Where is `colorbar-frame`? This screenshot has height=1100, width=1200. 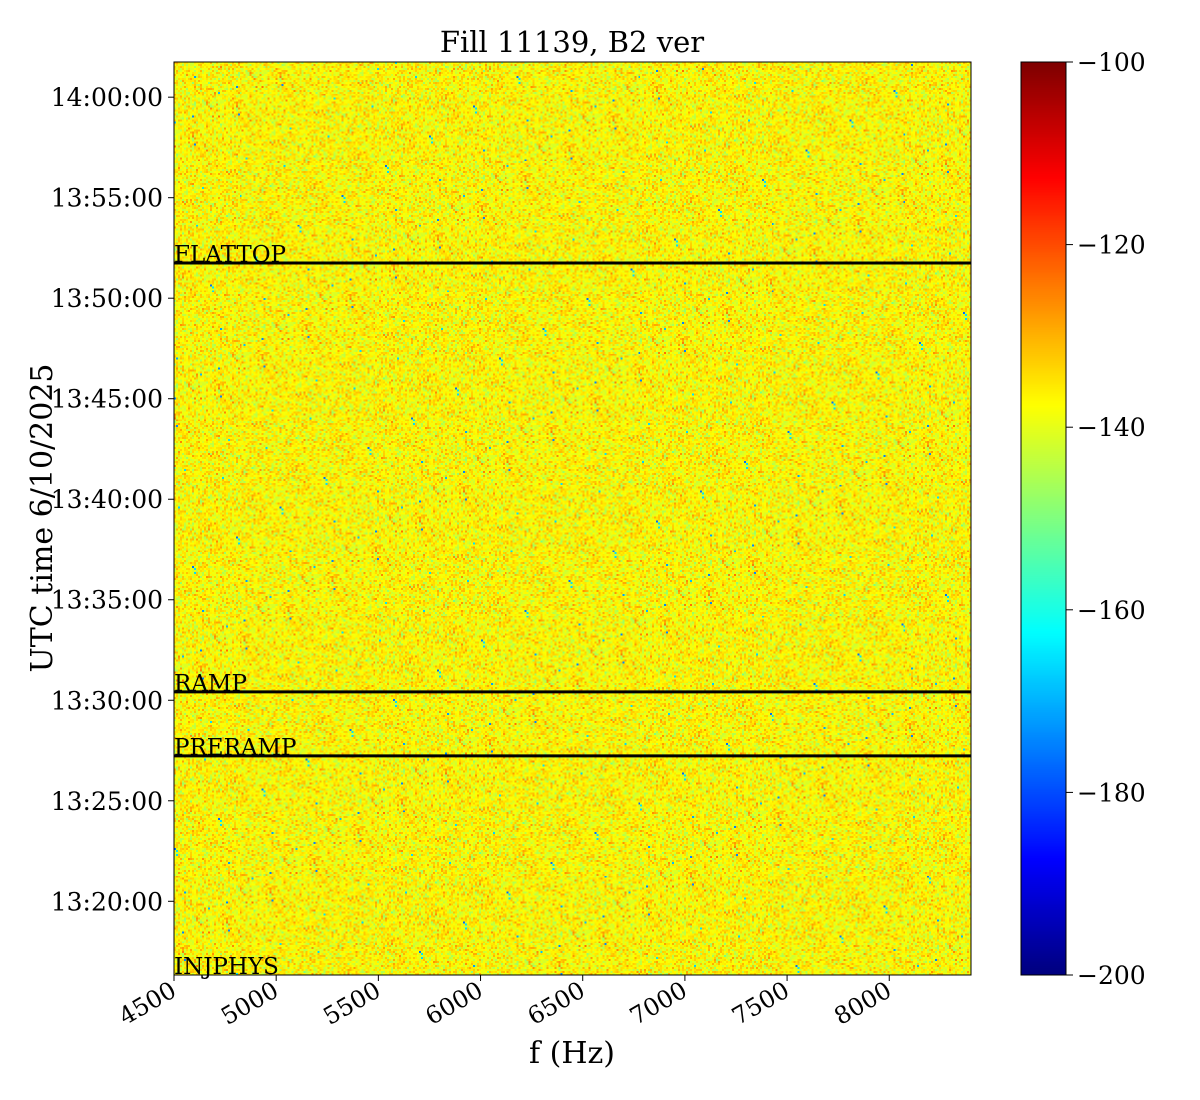
colorbar-frame is located at coordinates (1043, 518).